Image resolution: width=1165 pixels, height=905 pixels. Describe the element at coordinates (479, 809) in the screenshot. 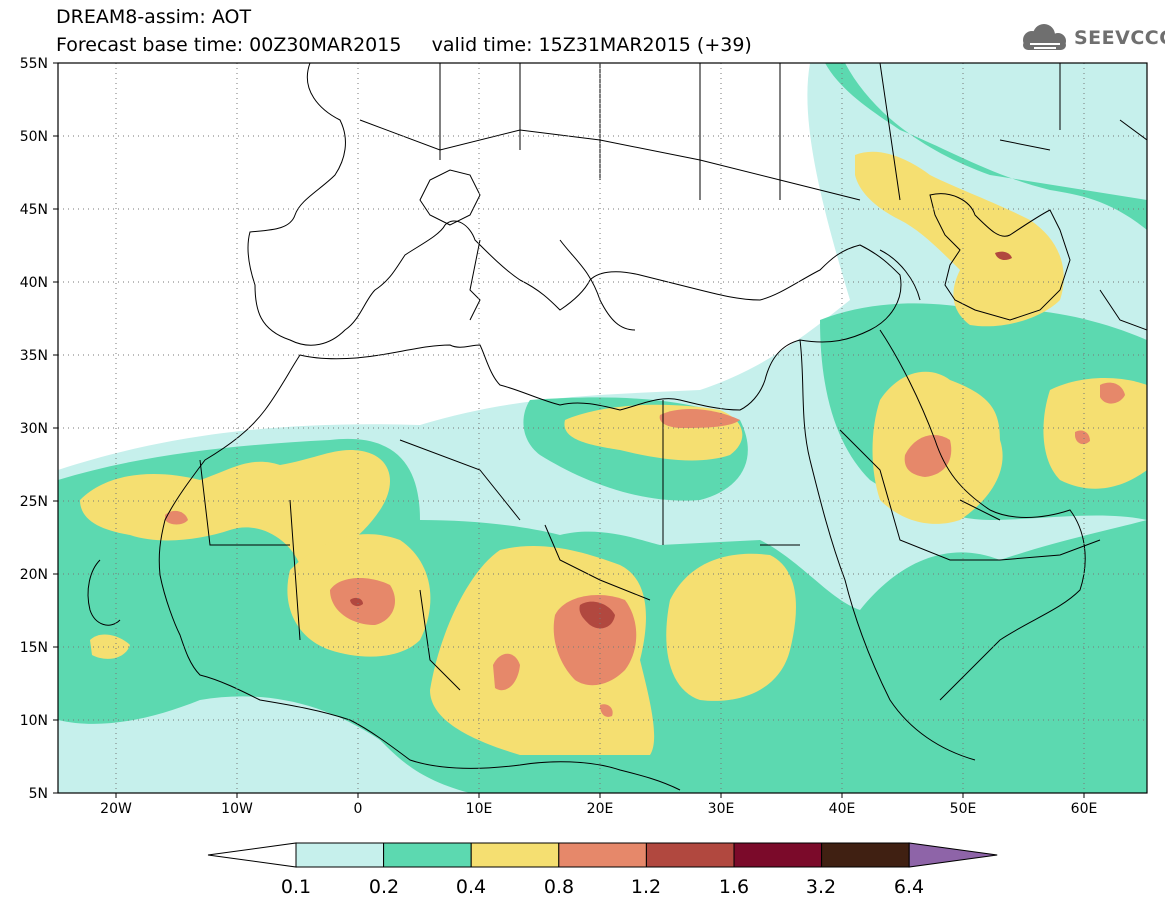

I see `lon-label: 10E` at that location.